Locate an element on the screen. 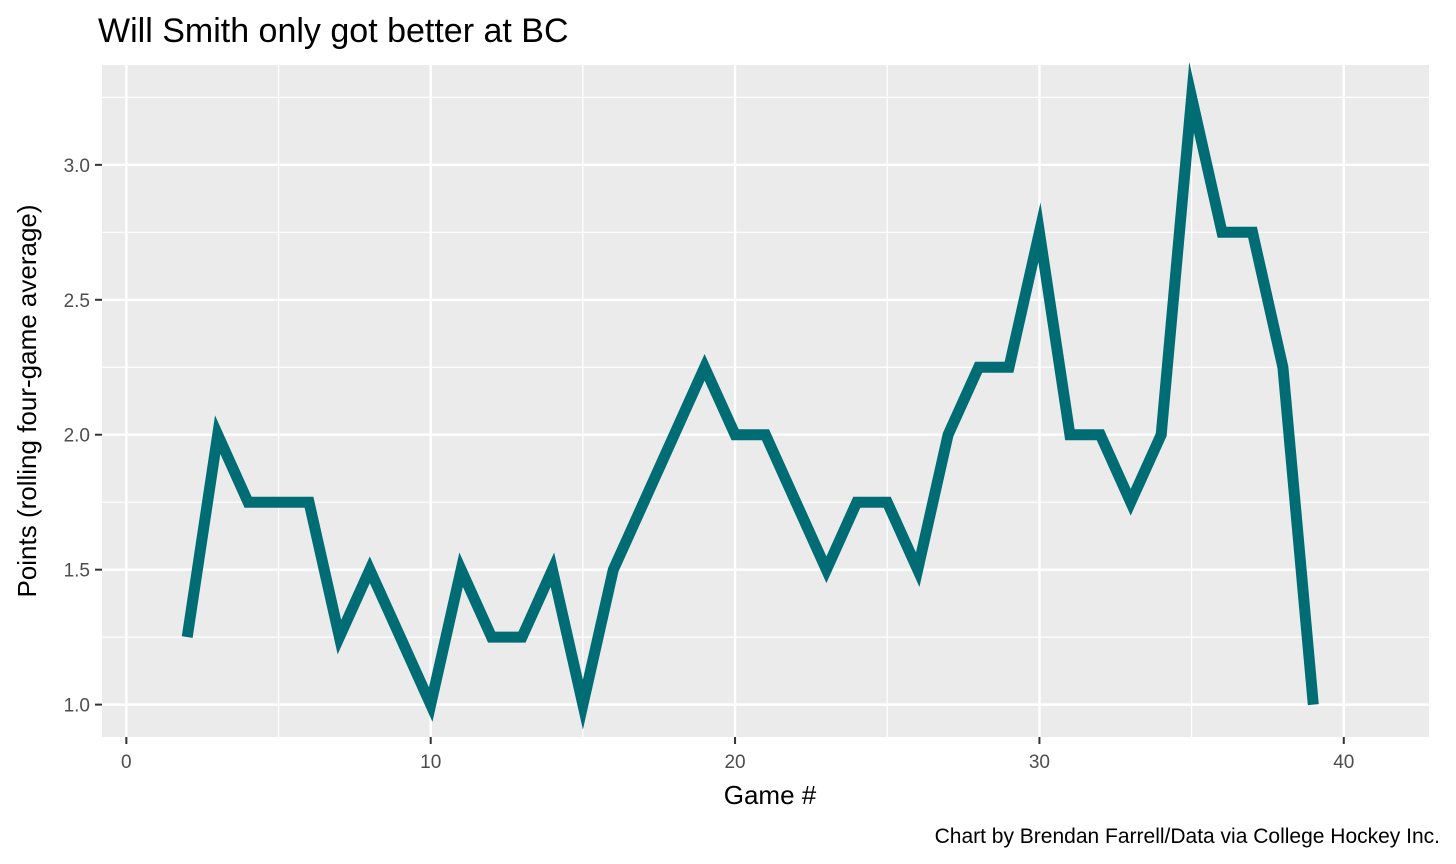  x-axis-title: Game # is located at coordinates (770, 795).